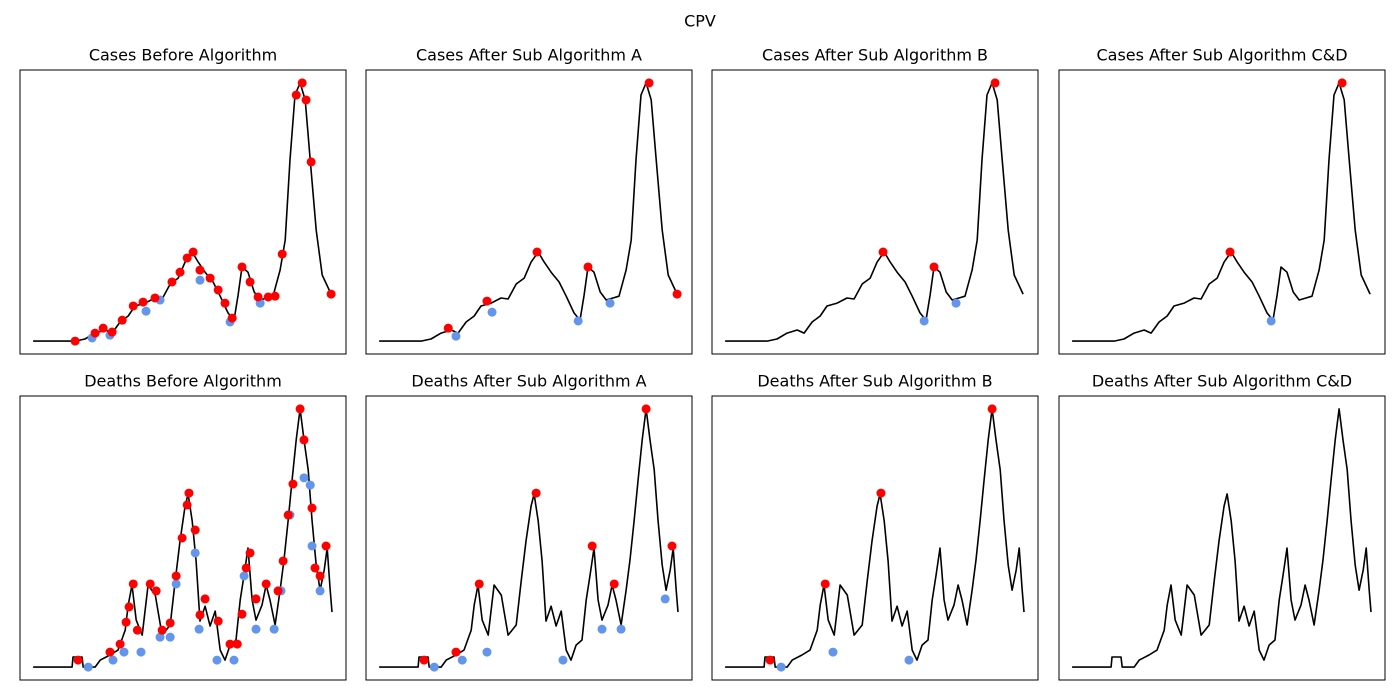 This screenshot has width=1400, height=700. I want to click on panel-title: Cases After Sub Algorithm A, so click(529, 55).